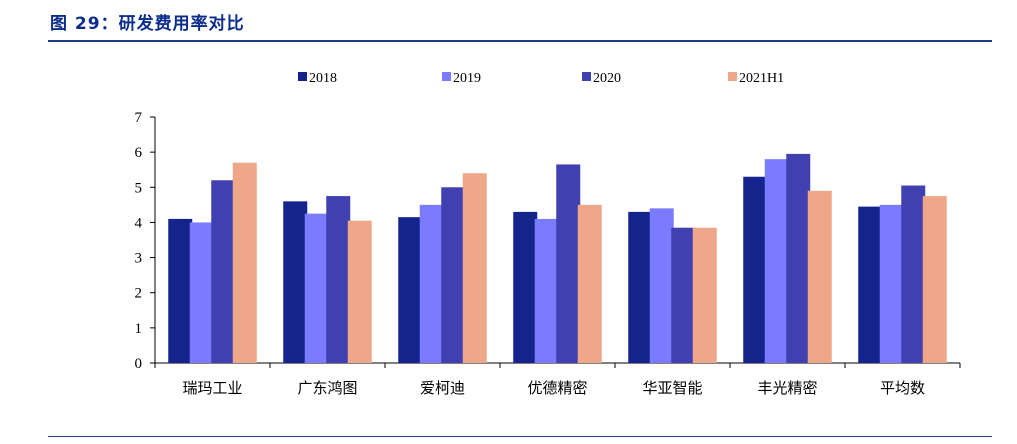 Image resolution: width=1017 pixels, height=444 pixels. Describe the element at coordinates (139, 294) in the screenshot. I see `y-tick-label: 2` at that location.